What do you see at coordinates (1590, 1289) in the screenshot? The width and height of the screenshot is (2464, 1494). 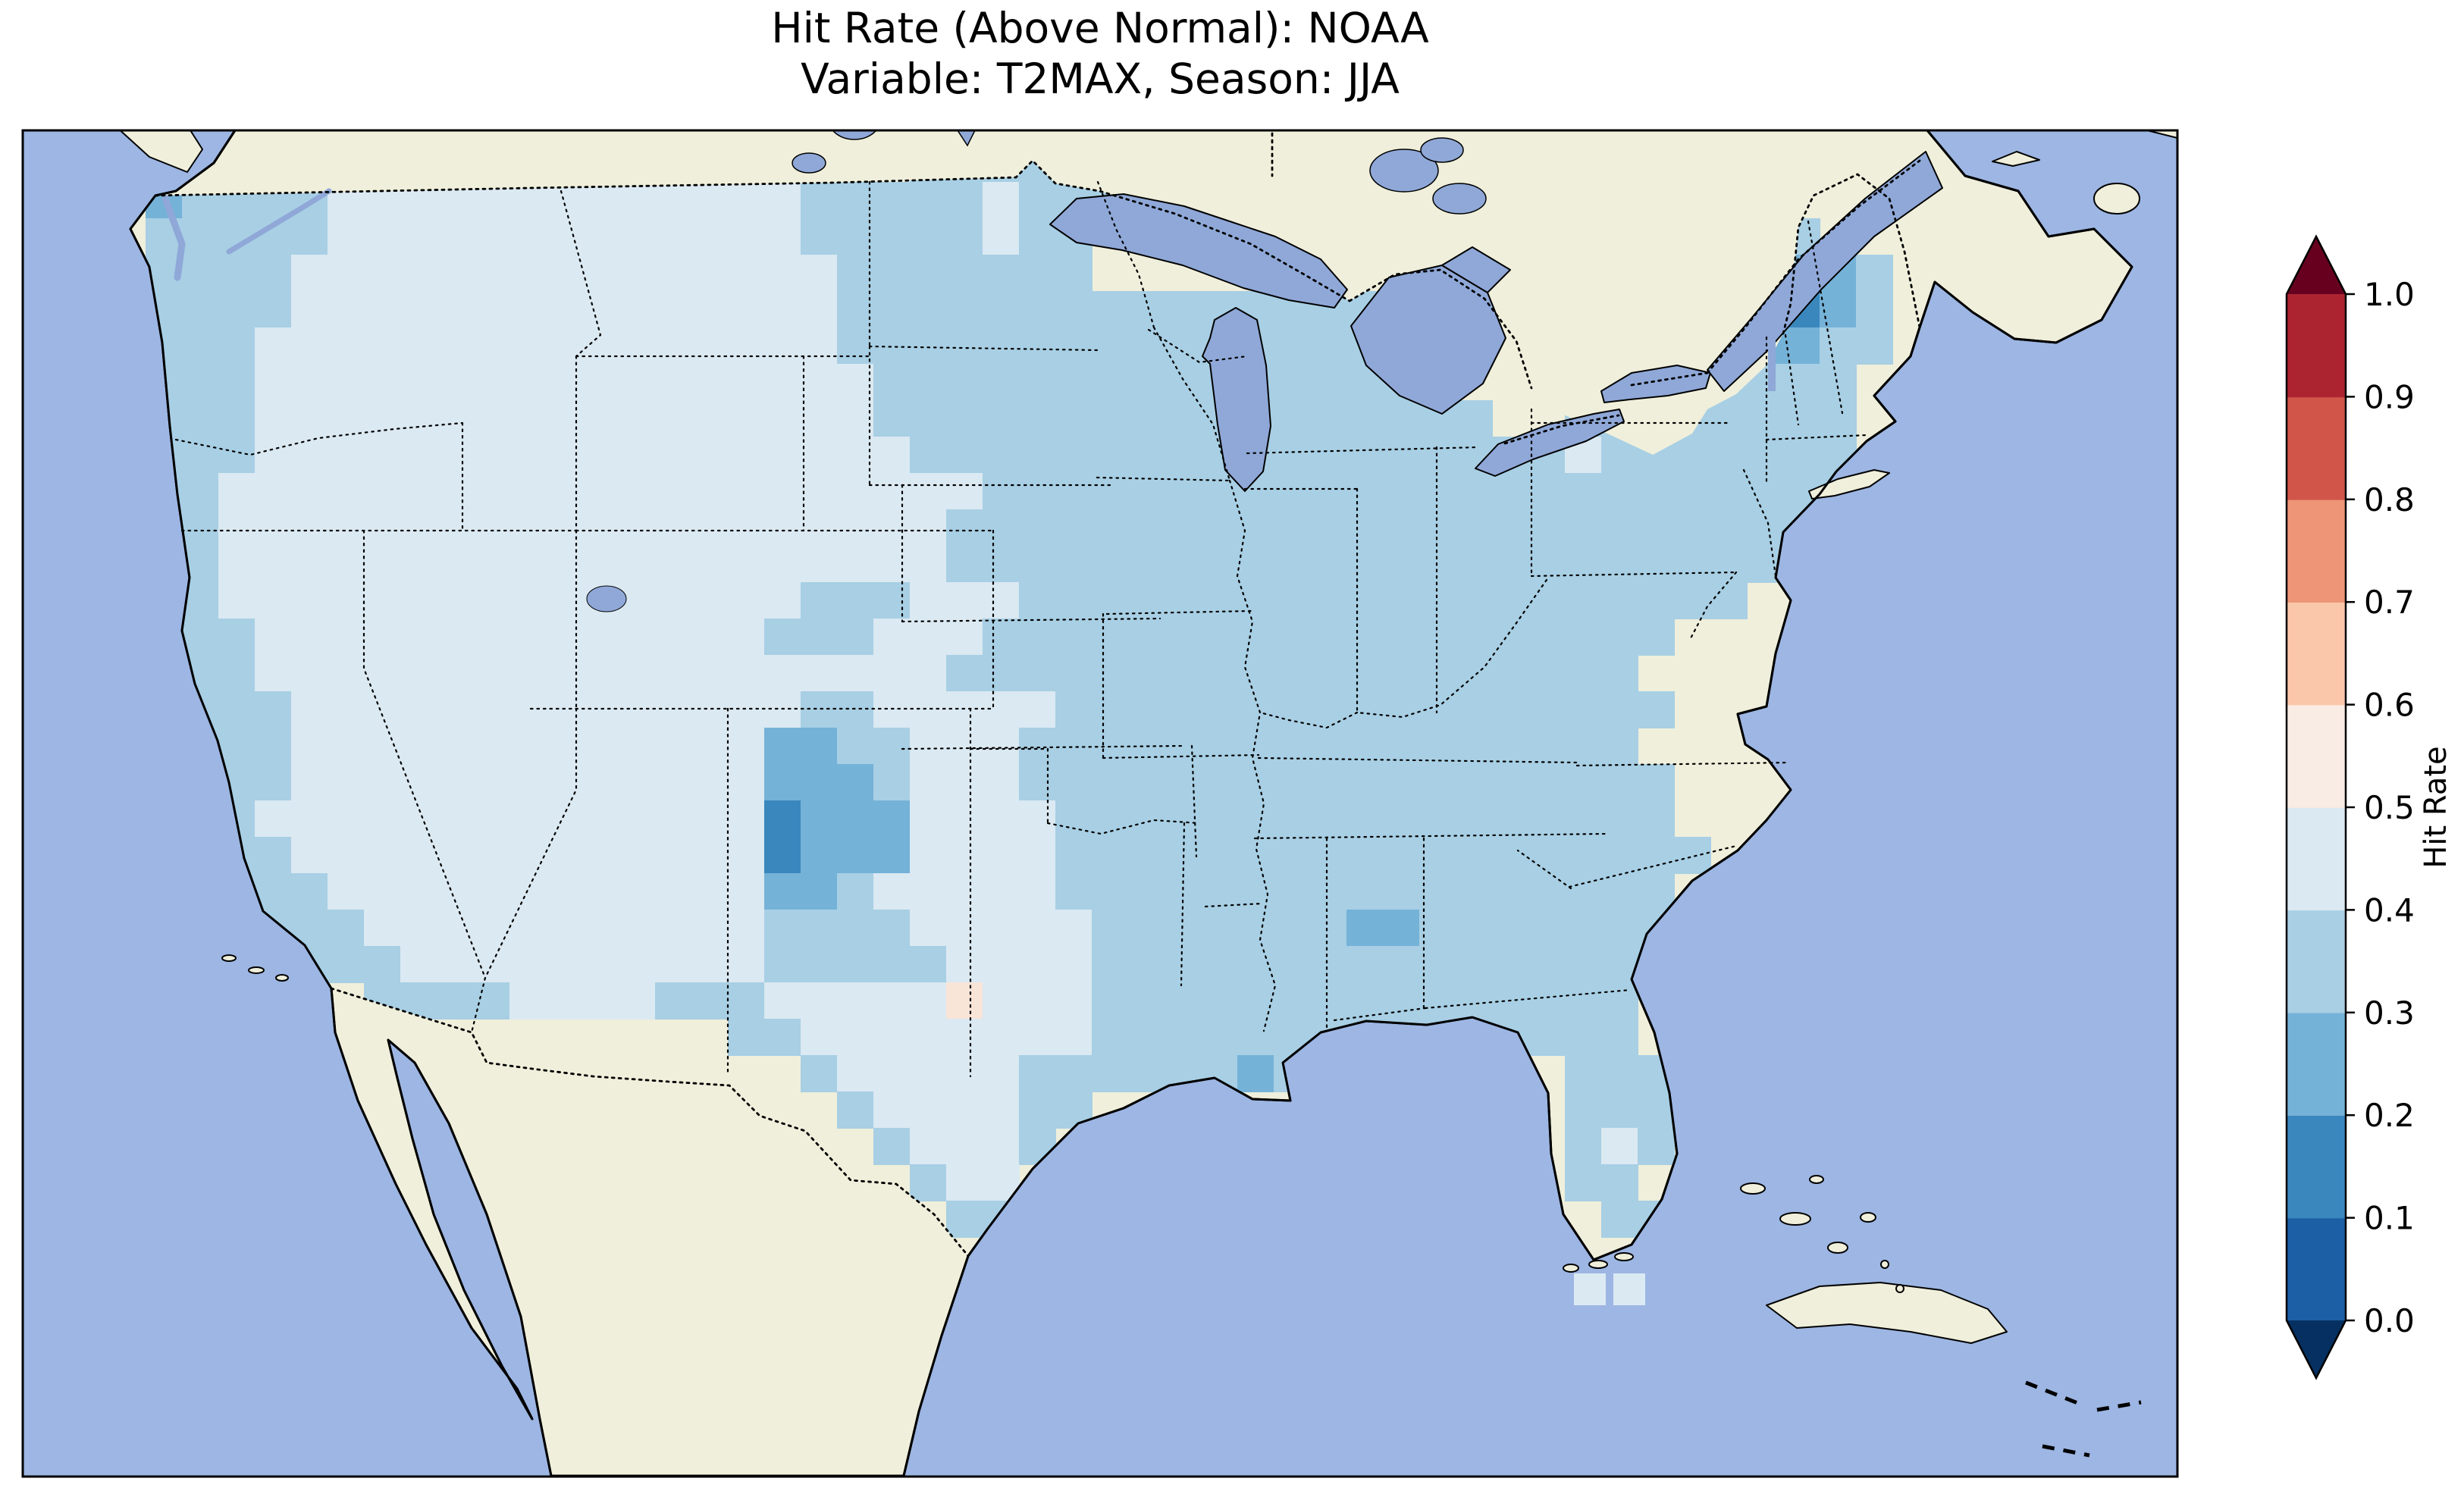 I see `heat-cell-ocean` at bounding box center [1590, 1289].